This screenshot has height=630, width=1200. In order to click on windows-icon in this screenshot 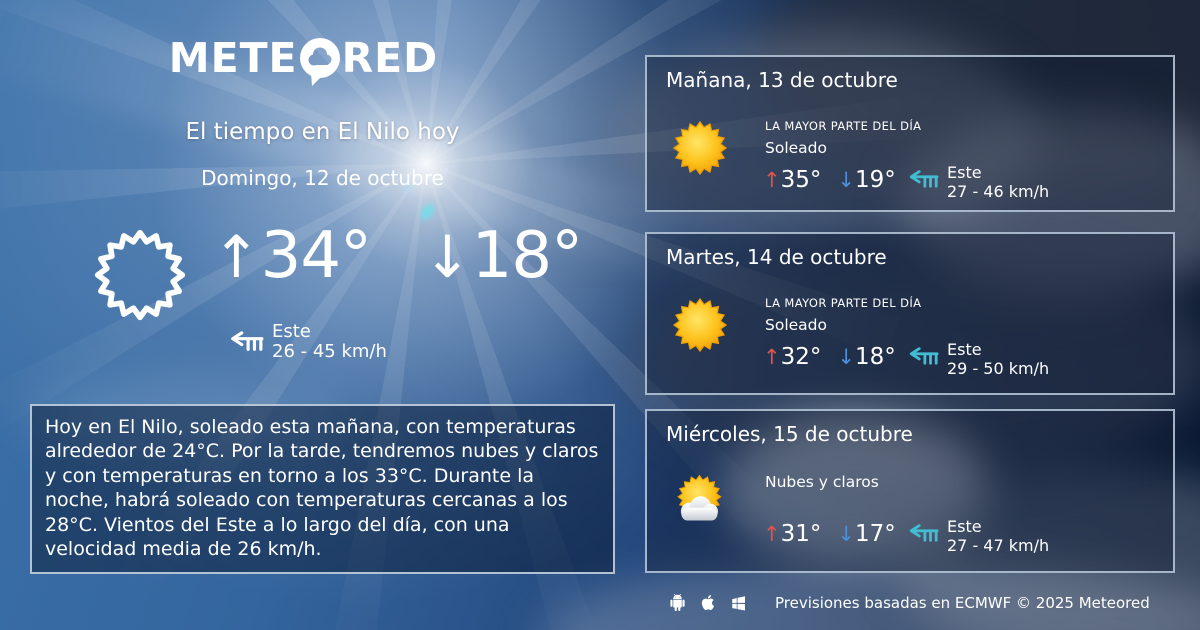, I will do `click(739, 603)`.